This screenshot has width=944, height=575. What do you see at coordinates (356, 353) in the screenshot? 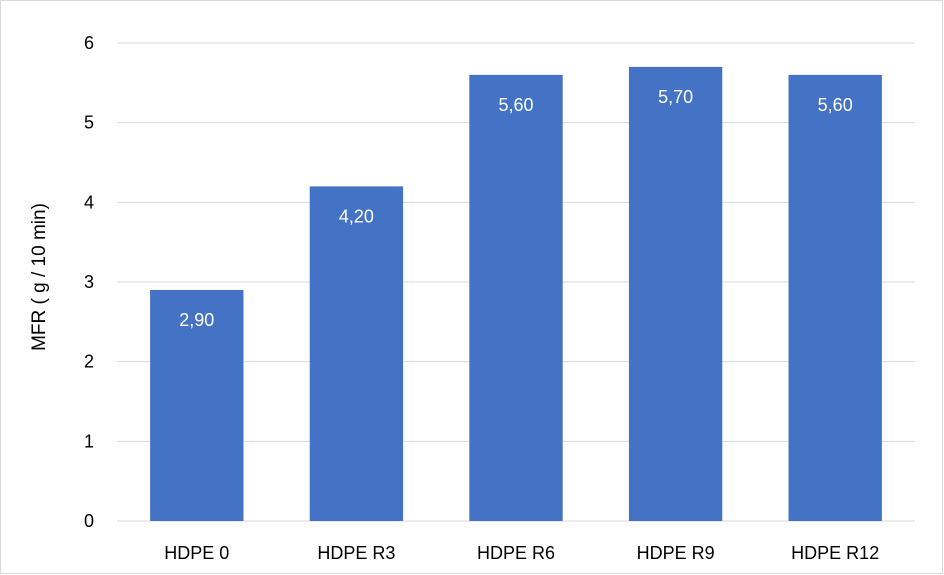
I see `bar-hdpe-r3` at bounding box center [356, 353].